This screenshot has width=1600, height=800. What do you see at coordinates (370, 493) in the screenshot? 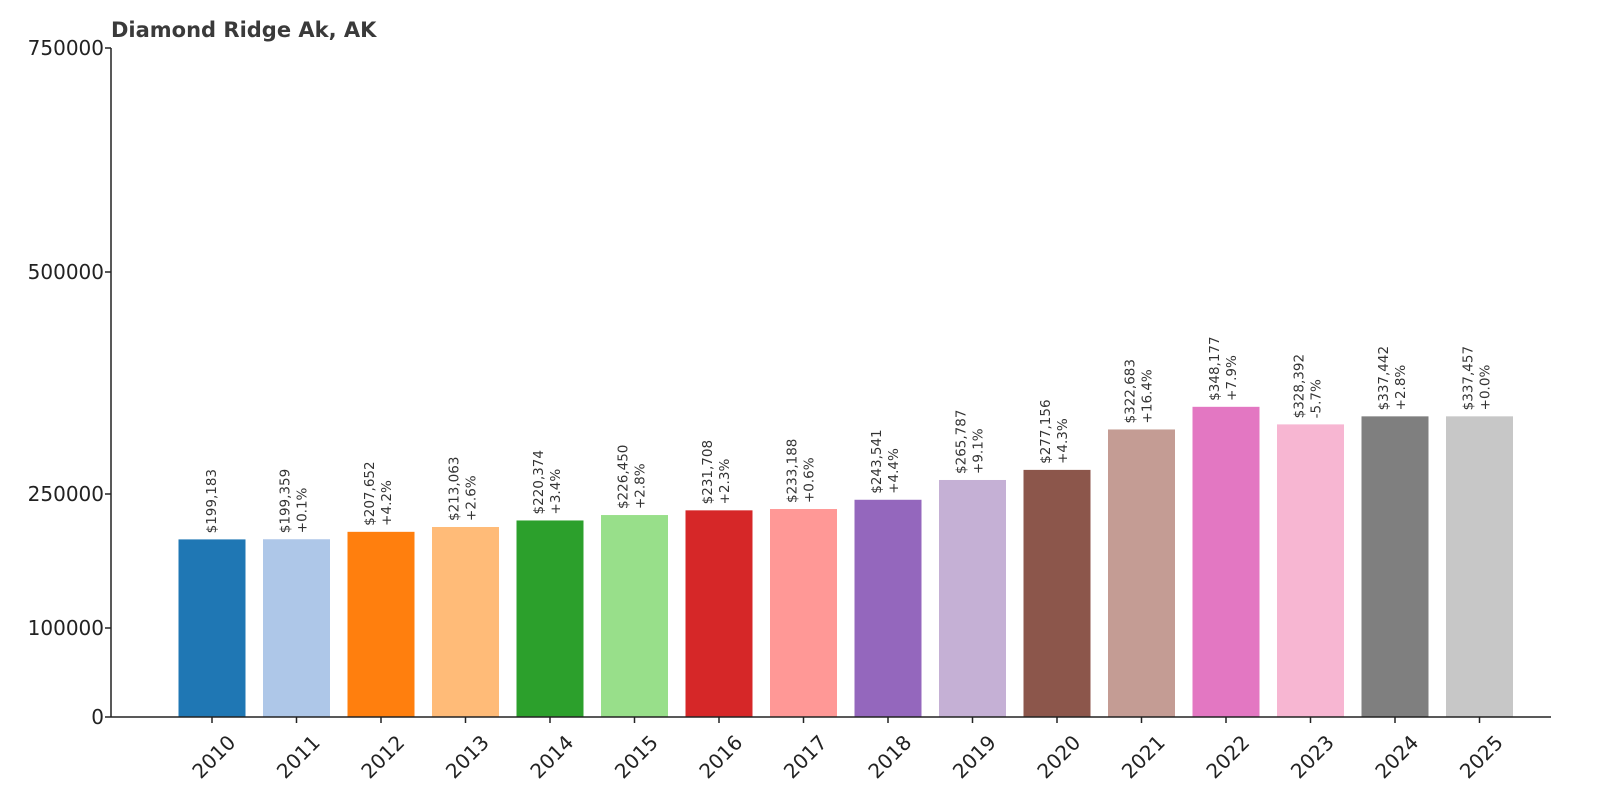
I see `value-label-2012: $207,652` at bounding box center [370, 493].